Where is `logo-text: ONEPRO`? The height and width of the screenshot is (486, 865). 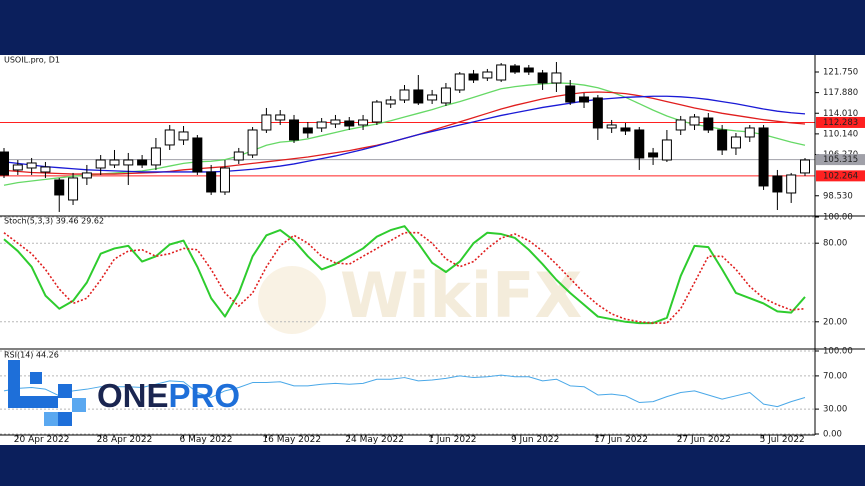 logo-text: ONEPRO is located at coordinates (168, 395).